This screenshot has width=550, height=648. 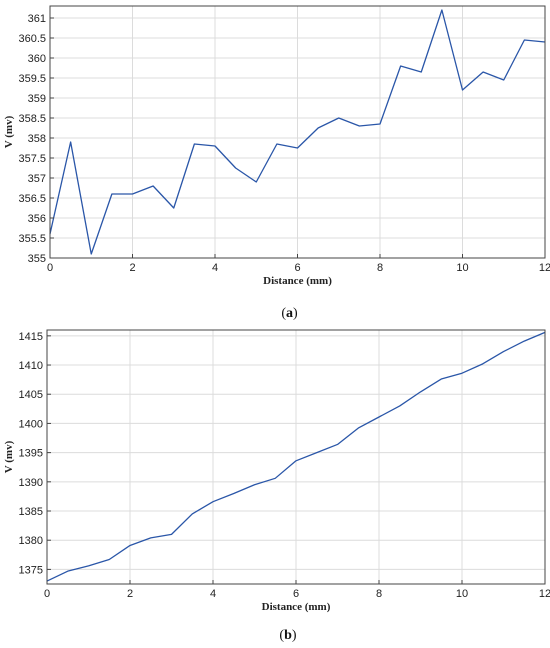 I want to click on chart-a-y-tick-label: 361, so click(x=37, y=19).